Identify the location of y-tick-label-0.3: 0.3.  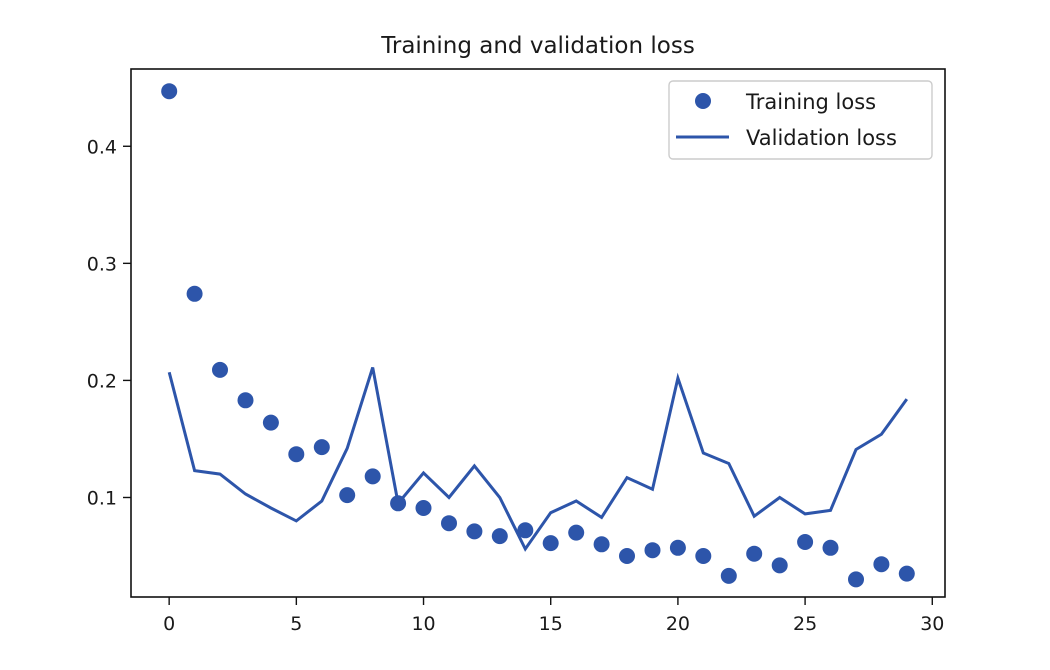
(102, 264).